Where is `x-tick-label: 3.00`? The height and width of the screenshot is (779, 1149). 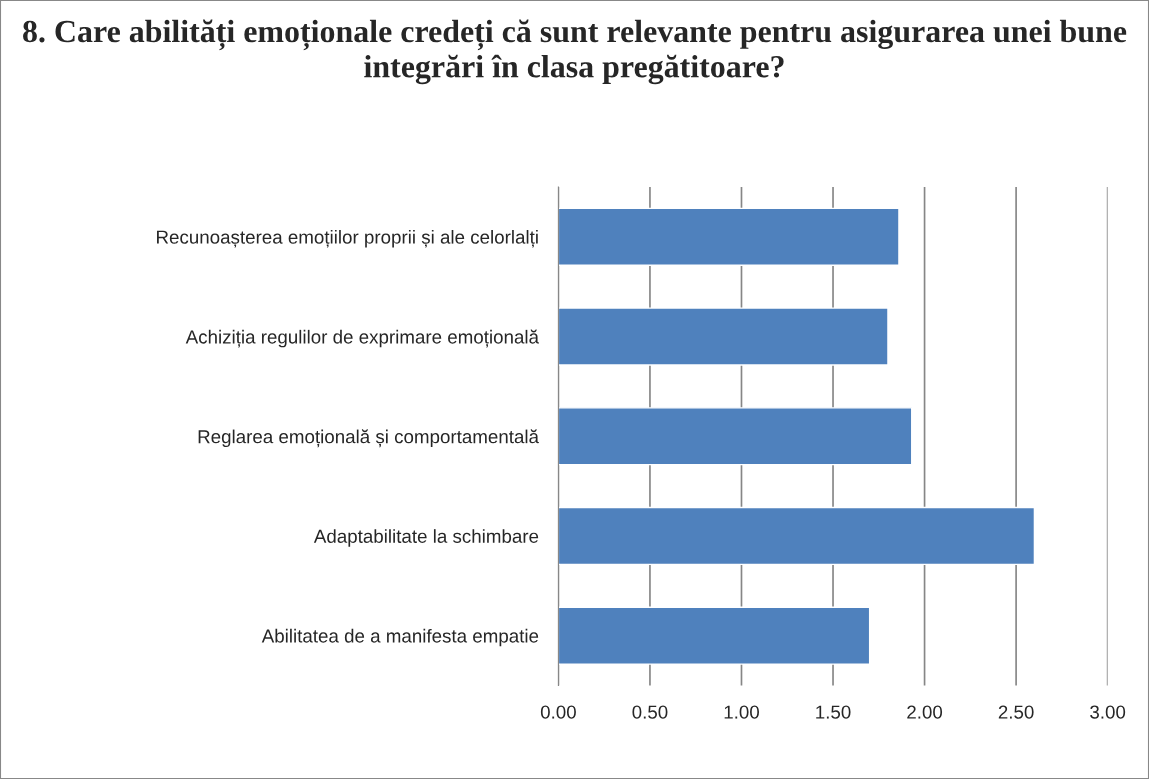
x-tick-label: 3.00 is located at coordinates (1108, 712).